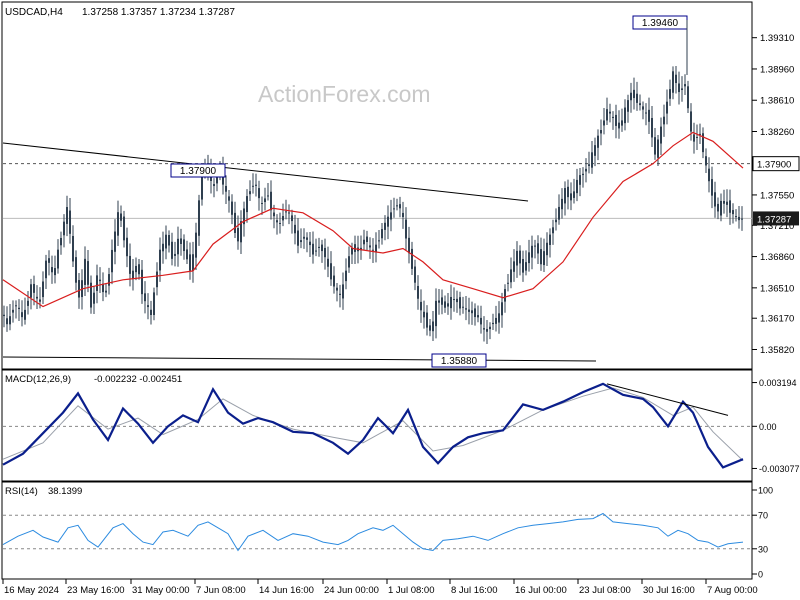 This screenshot has height=600, width=800. I want to click on time-tick-label: 1 Jul 08:00, so click(411, 590).